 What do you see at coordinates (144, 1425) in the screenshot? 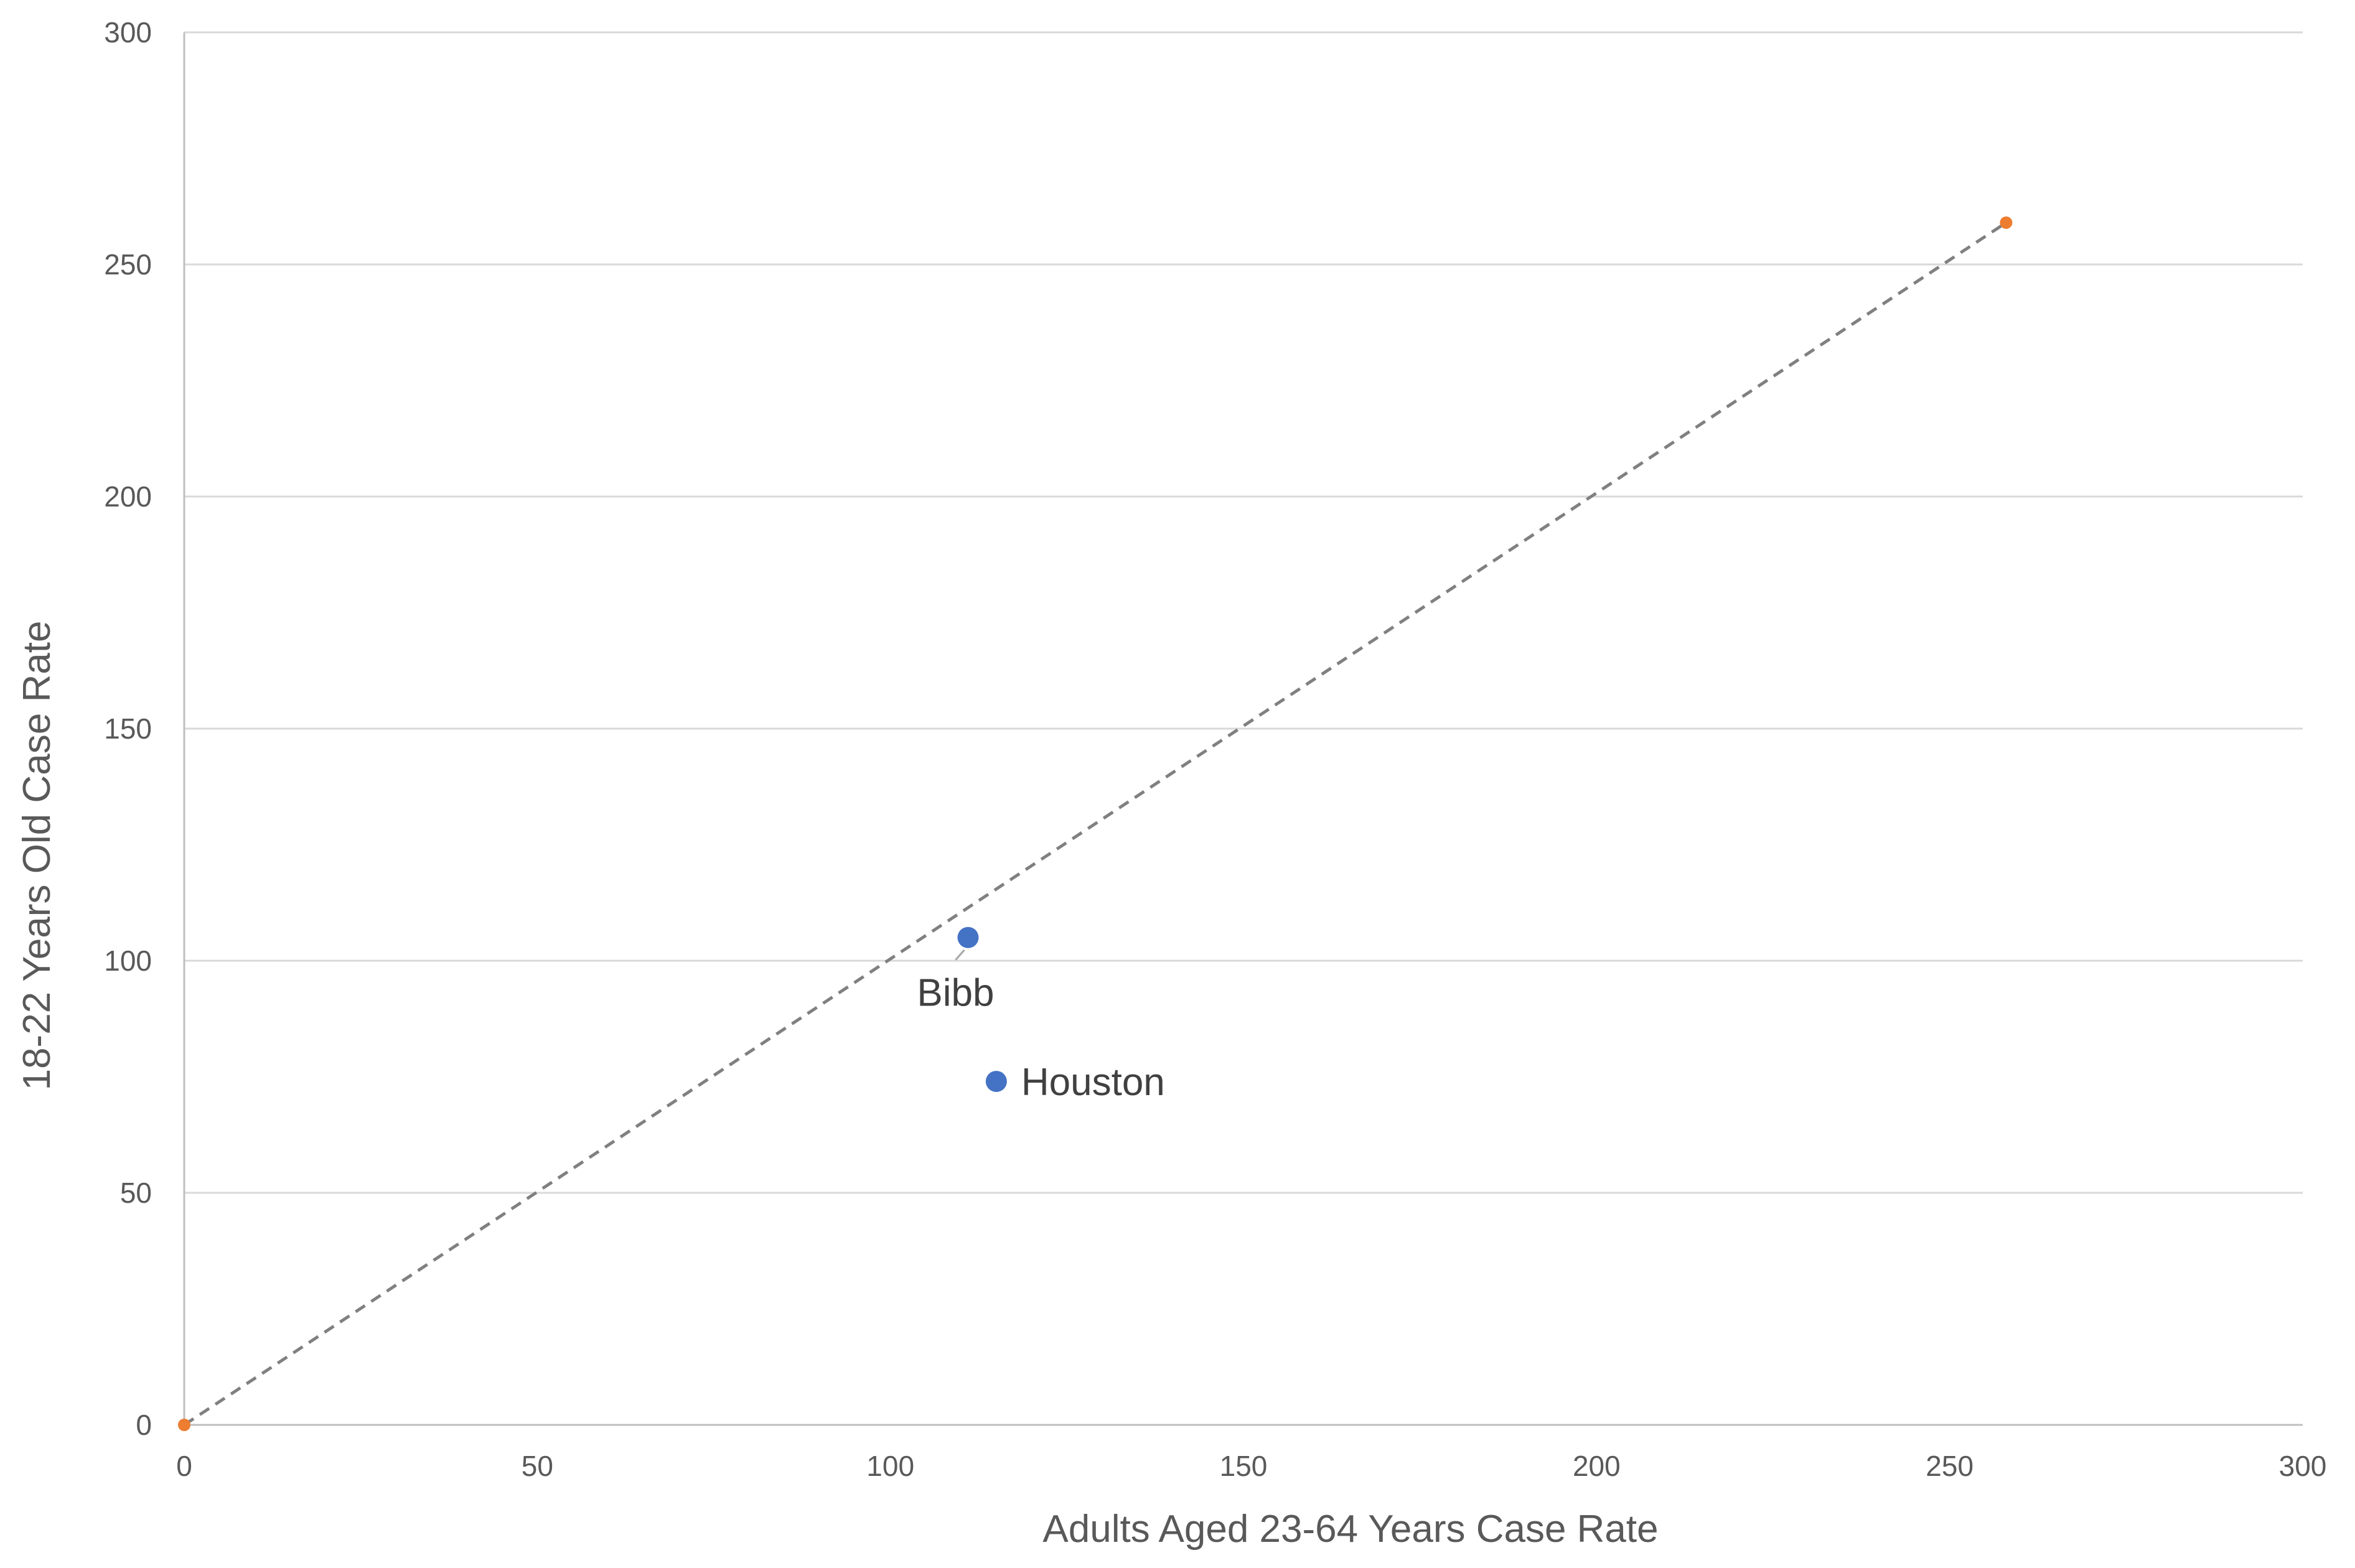
I see `y-tick-label: 0` at bounding box center [144, 1425].